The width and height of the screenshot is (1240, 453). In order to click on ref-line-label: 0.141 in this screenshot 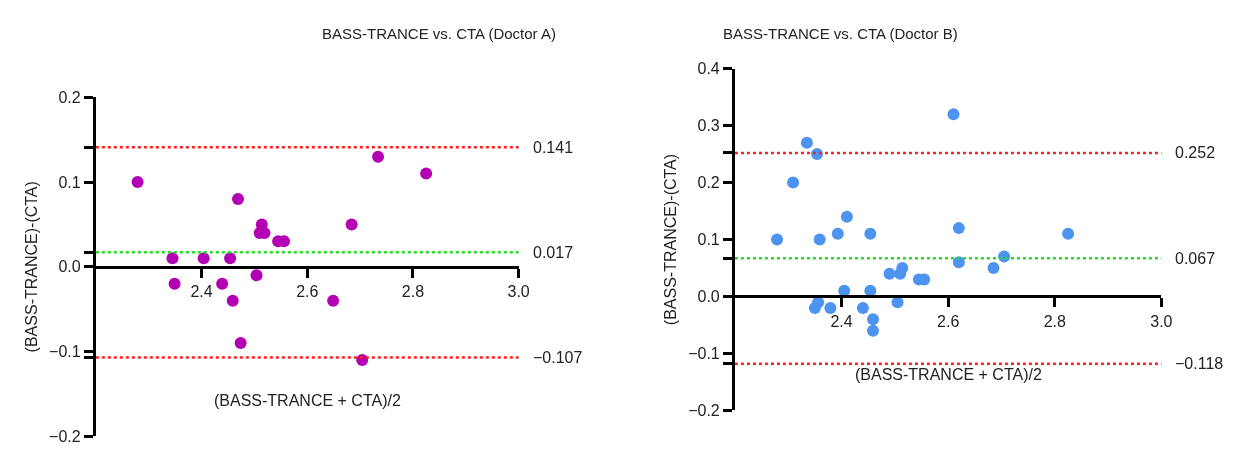, I will do `click(553, 147)`.